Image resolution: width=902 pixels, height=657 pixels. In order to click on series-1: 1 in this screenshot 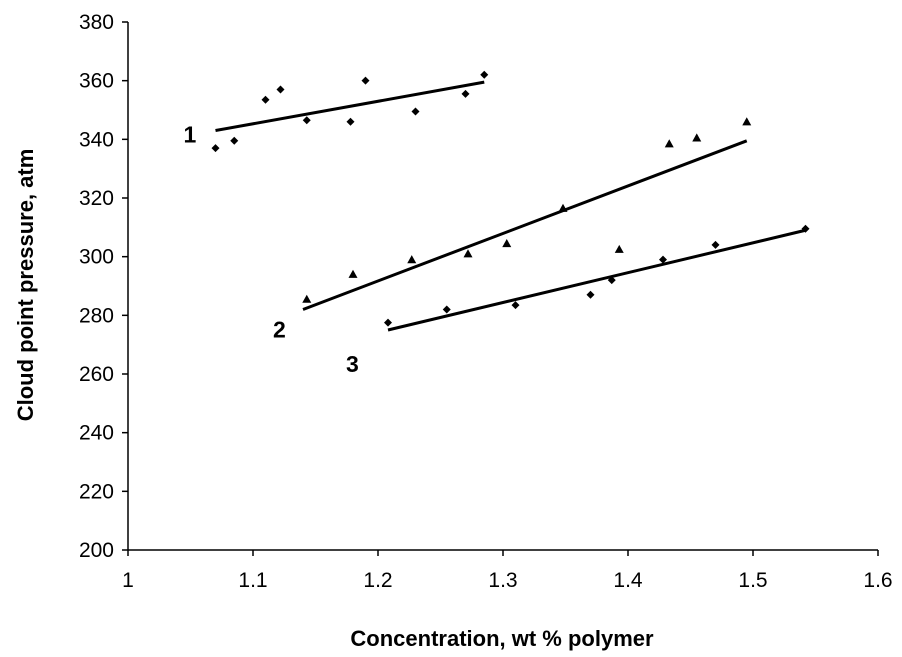, I will do `click(336, 111)`.